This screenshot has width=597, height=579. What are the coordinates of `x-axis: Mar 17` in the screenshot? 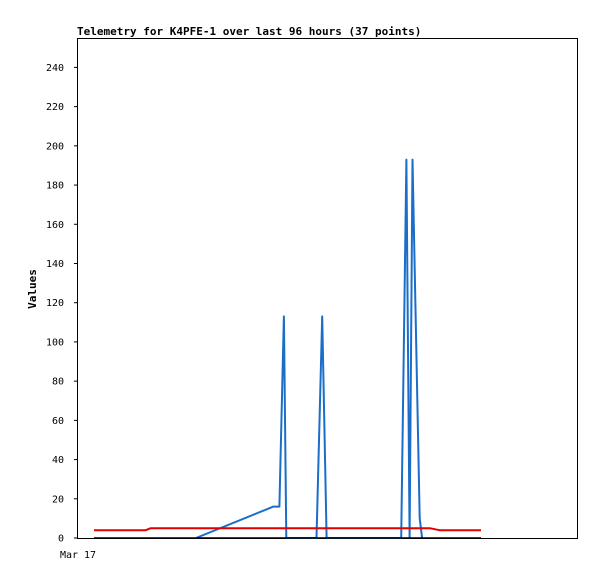 It's located at (78, 555).